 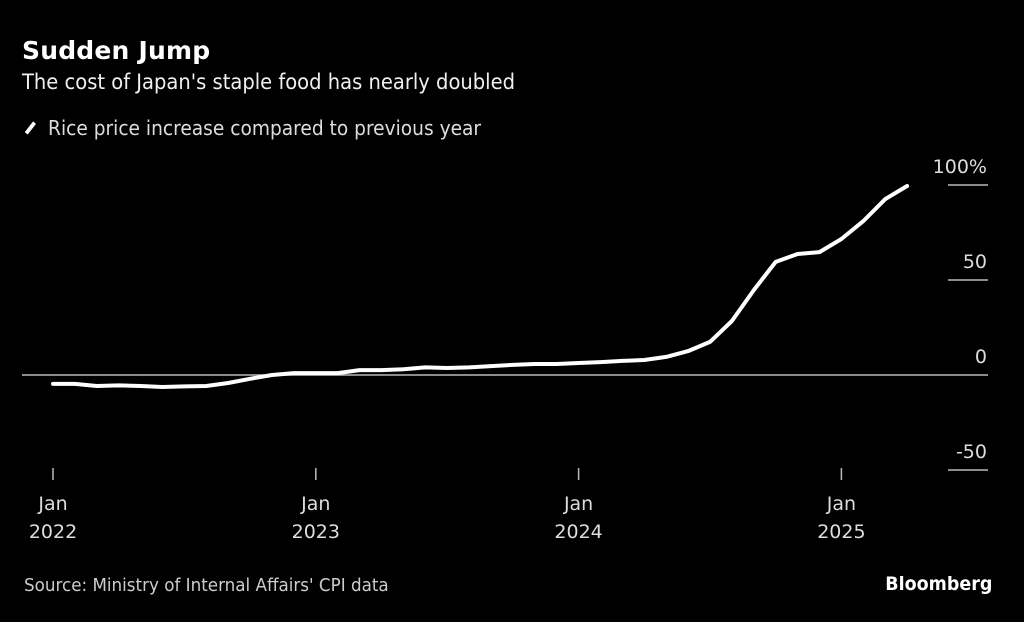 I want to click on chart-title: Sudden Jump, so click(x=116, y=50).